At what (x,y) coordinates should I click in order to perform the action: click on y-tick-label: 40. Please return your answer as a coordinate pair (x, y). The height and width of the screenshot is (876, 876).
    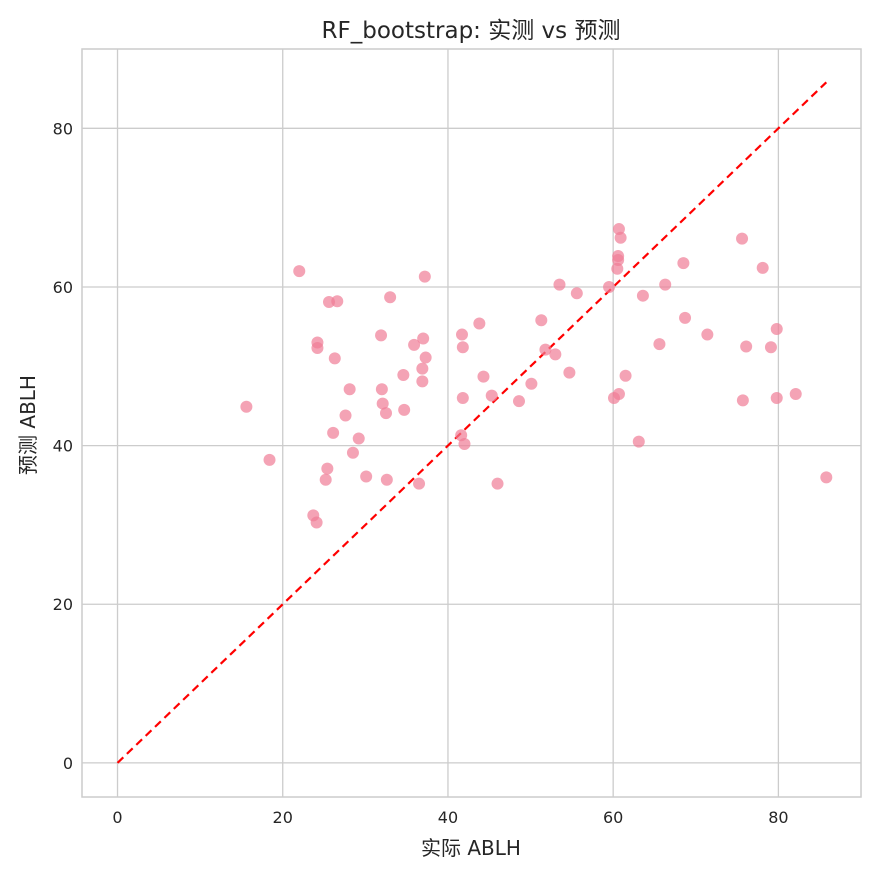
    Looking at the image, I should click on (63, 446).